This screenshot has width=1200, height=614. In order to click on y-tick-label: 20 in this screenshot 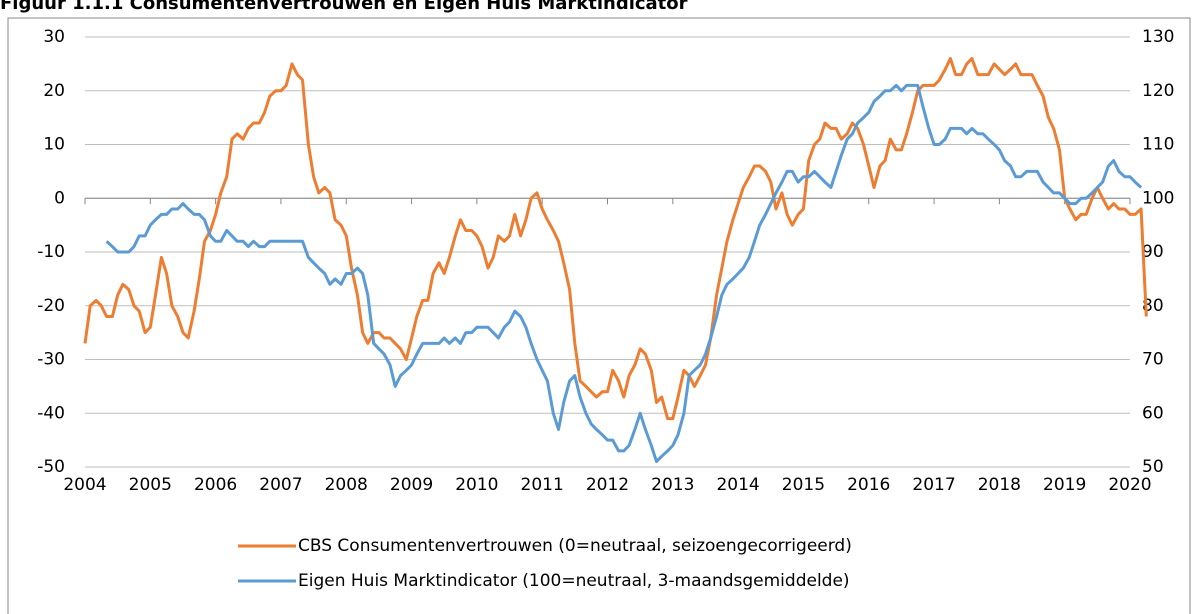, I will do `click(54, 91)`.